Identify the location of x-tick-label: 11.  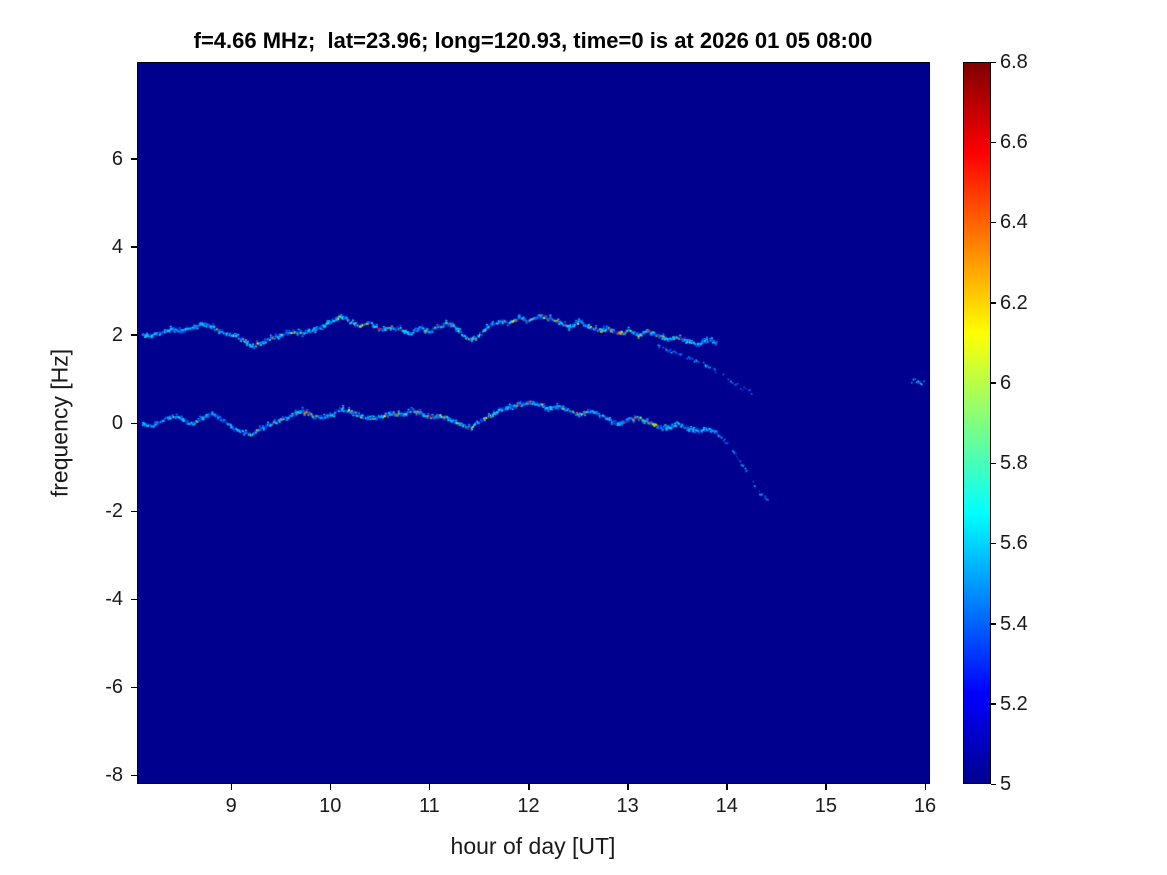
(429, 806).